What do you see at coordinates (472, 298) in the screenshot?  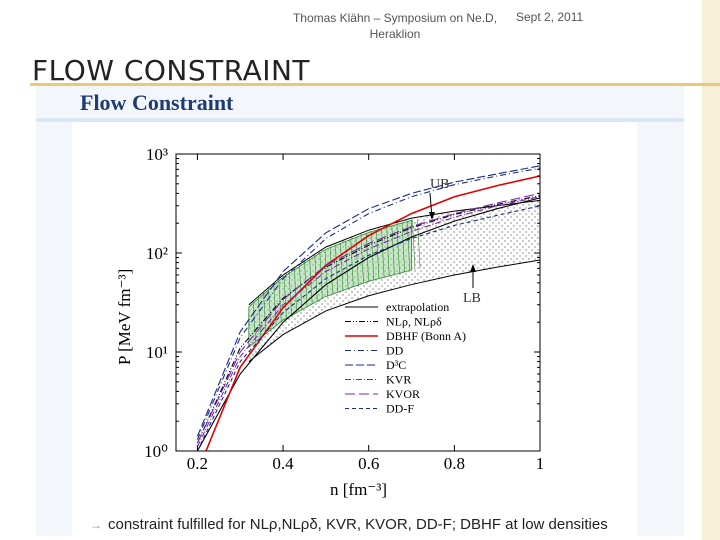 I see `annotation-lb: LB` at bounding box center [472, 298].